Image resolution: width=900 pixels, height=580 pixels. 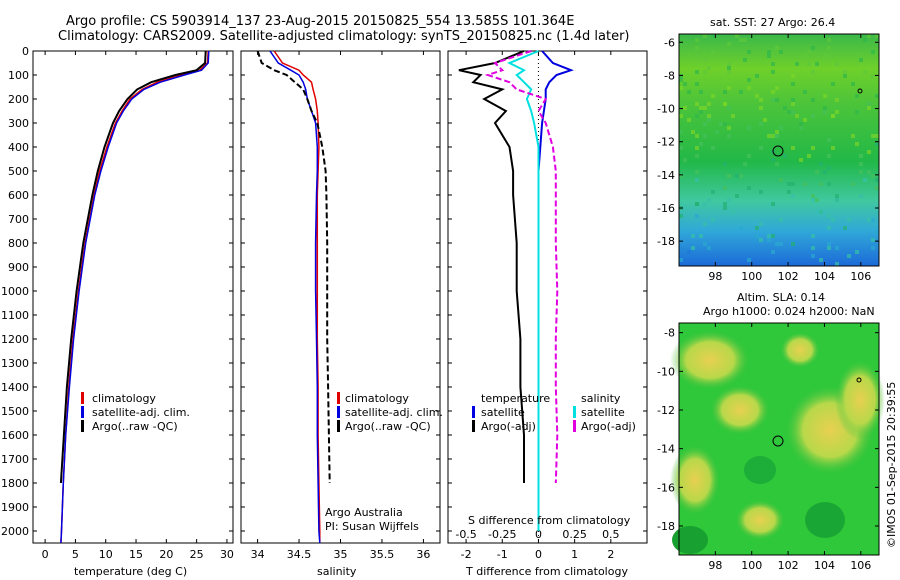 I want to click on diff-line-salinity-satellite, so click(x=523, y=290).